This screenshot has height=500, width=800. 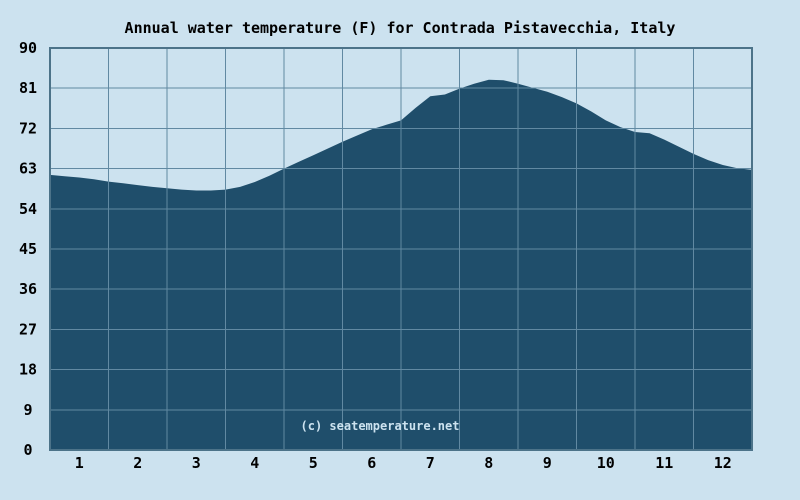 What do you see at coordinates (28, 249) in the screenshot?
I see `y-tick-label: 45` at bounding box center [28, 249].